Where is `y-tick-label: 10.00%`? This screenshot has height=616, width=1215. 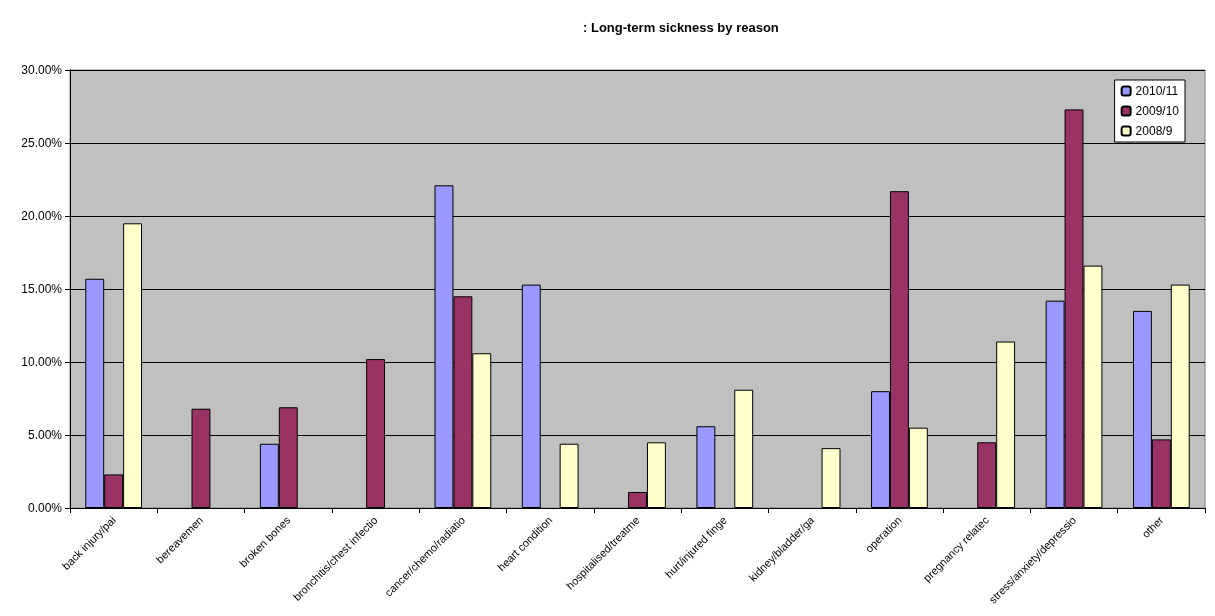
y-tick-label: 10.00% is located at coordinates (42, 362).